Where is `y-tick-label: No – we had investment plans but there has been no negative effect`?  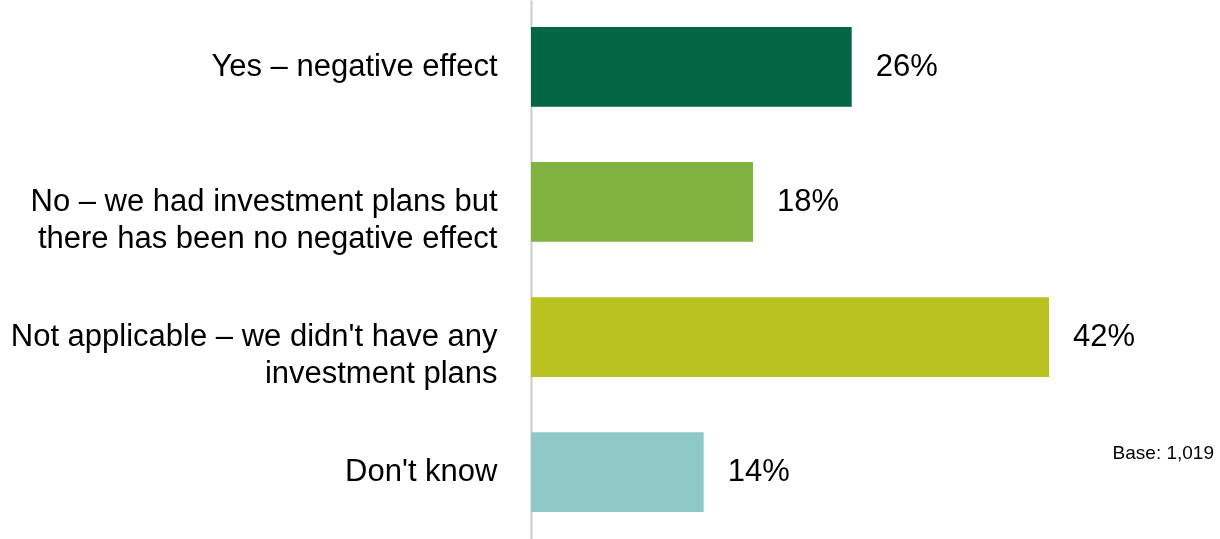
y-tick-label: No – we had investment plans but there has been no negative effect is located at coordinates (264, 218).